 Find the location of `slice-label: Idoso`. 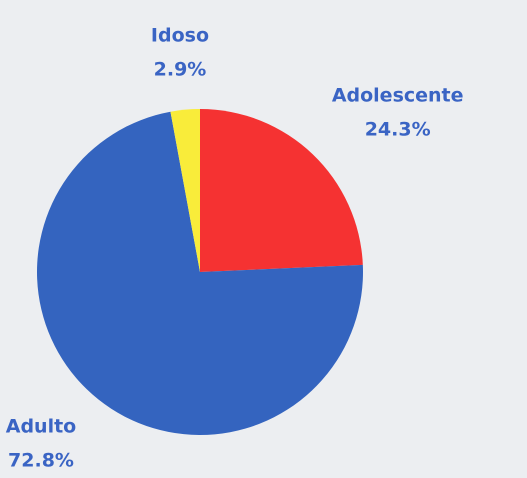

slice-label: Idoso is located at coordinates (180, 35).